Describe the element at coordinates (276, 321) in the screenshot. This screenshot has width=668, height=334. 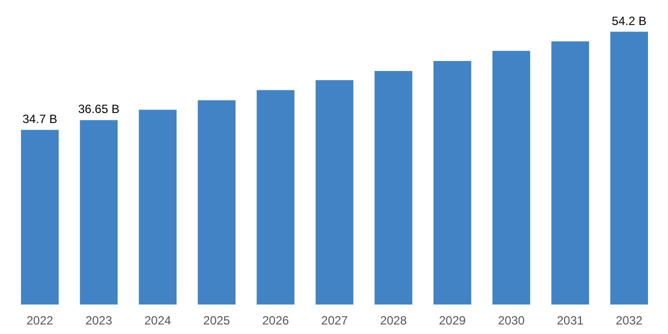
I see `x-tick-label: 2026` at that location.